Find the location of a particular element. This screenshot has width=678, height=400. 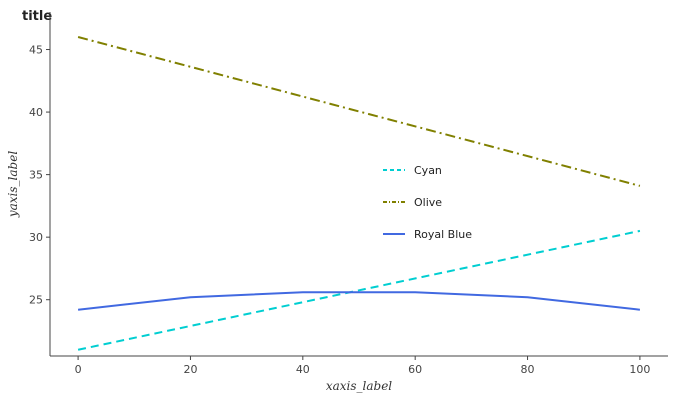

series-line-royal-blue is located at coordinates (359, 301).